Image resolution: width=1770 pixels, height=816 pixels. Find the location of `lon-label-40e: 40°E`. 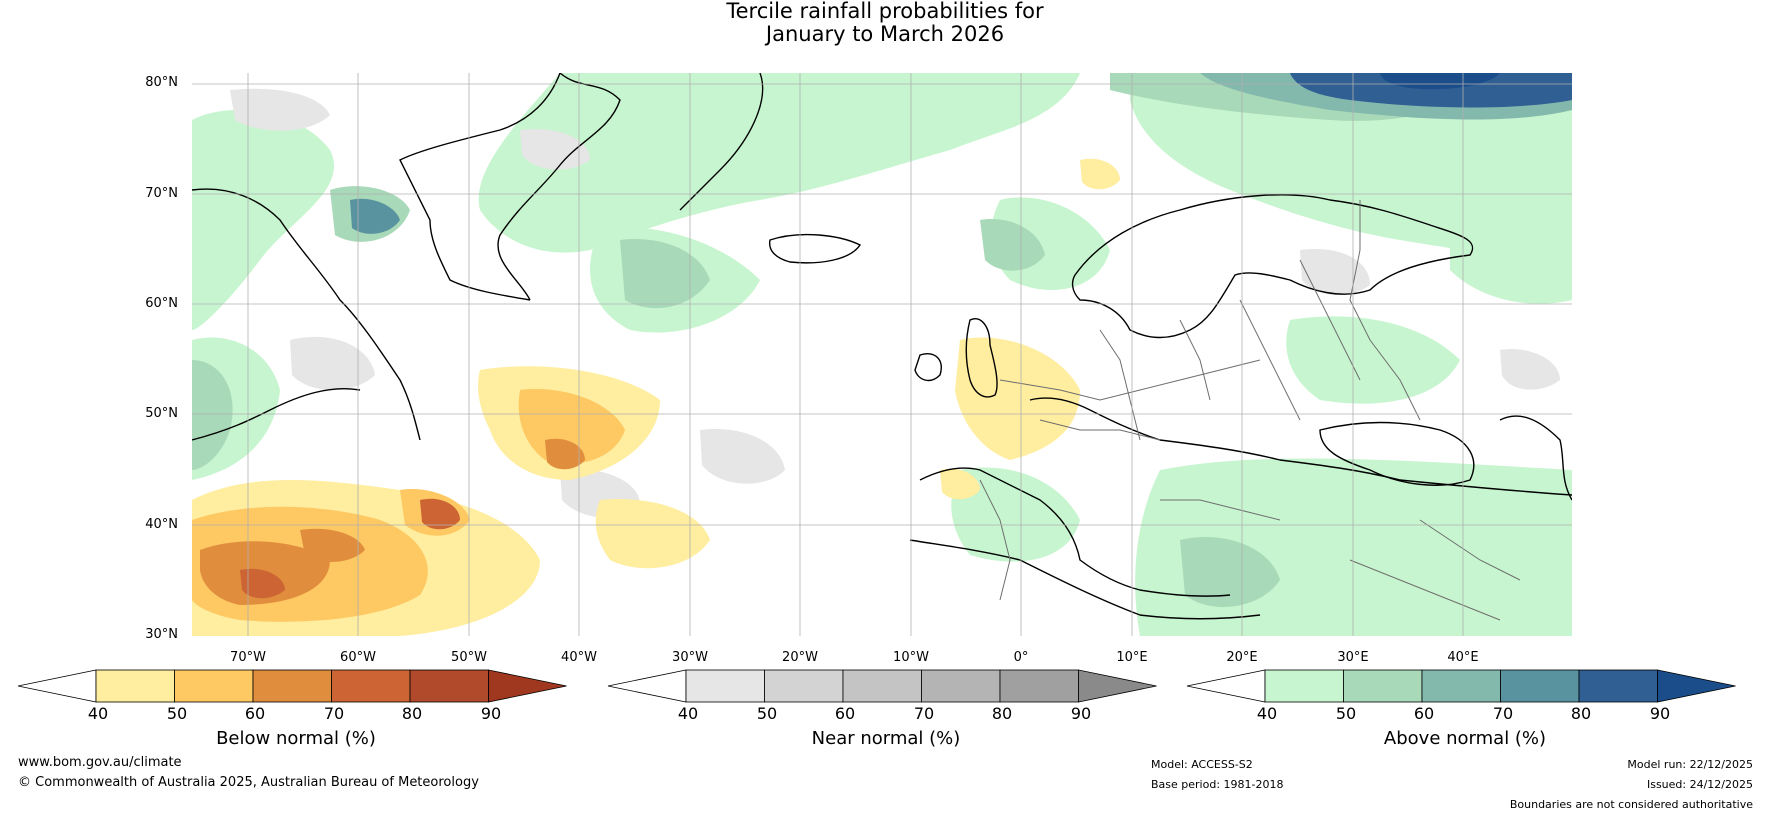

lon-label-40e: 40°E is located at coordinates (1463, 657).